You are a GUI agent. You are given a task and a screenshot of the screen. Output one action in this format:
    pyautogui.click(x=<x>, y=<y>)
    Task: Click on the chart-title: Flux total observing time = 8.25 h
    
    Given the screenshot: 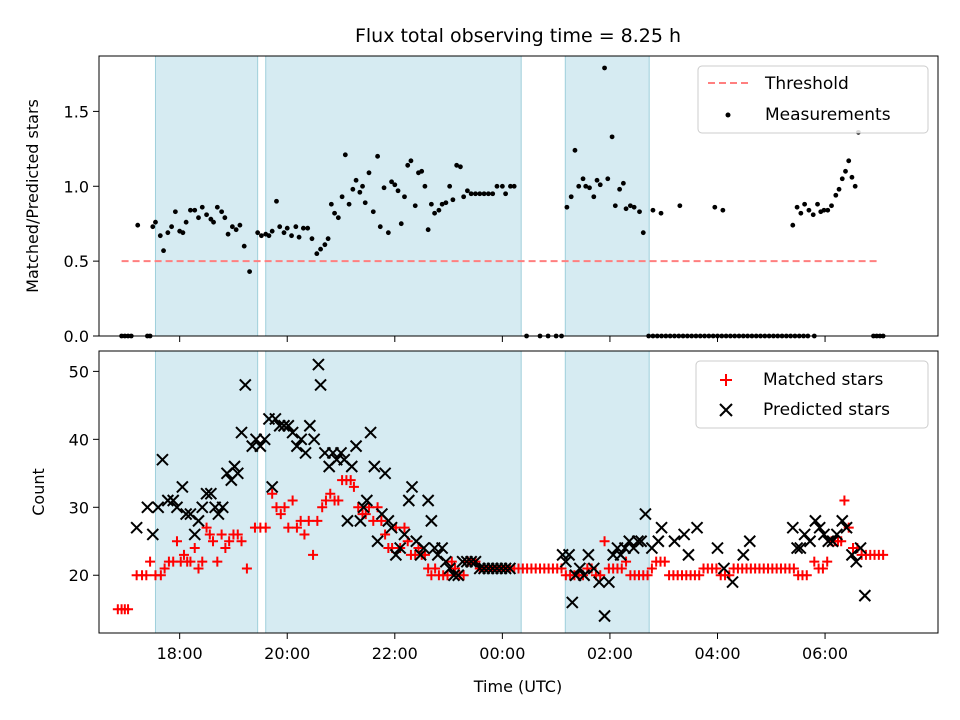 What is the action you would take?
    pyautogui.click(x=518, y=36)
    